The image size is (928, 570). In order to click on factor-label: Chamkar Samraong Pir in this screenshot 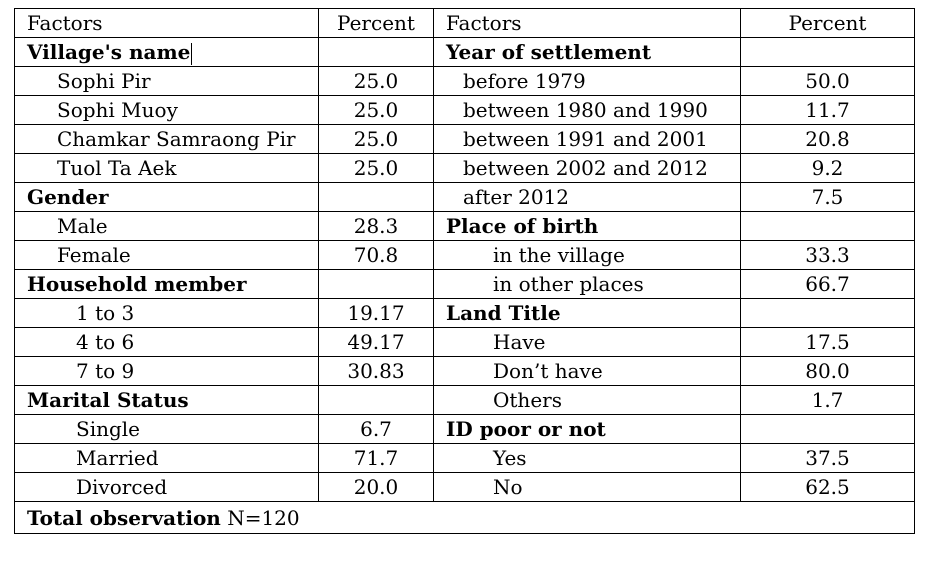, I will do `click(166, 139)`.